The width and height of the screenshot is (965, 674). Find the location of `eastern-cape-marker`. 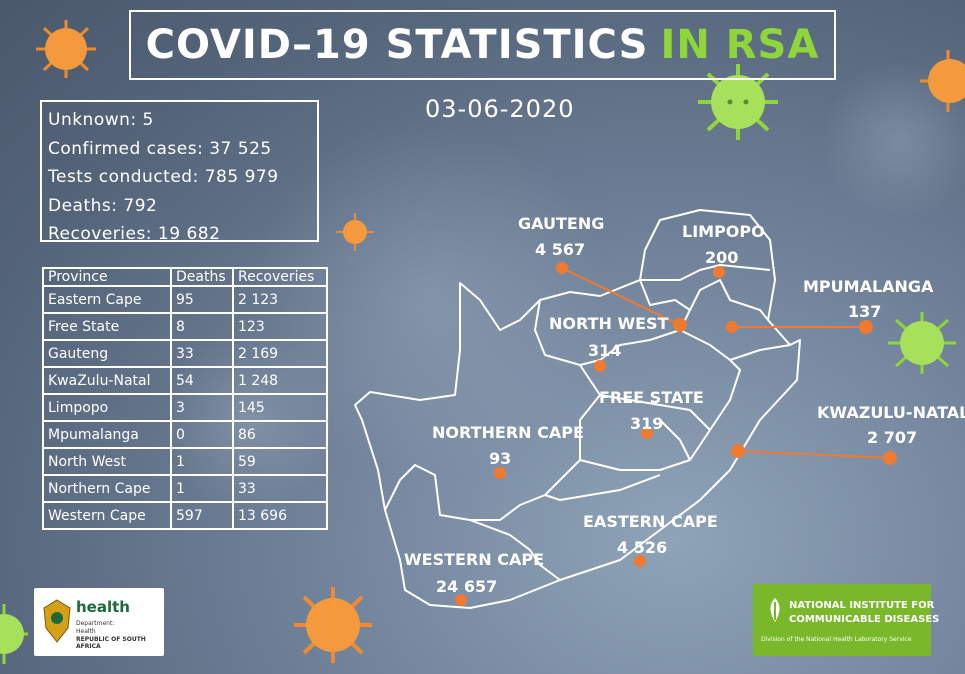

eastern-cape-marker is located at coordinates (640, 561).